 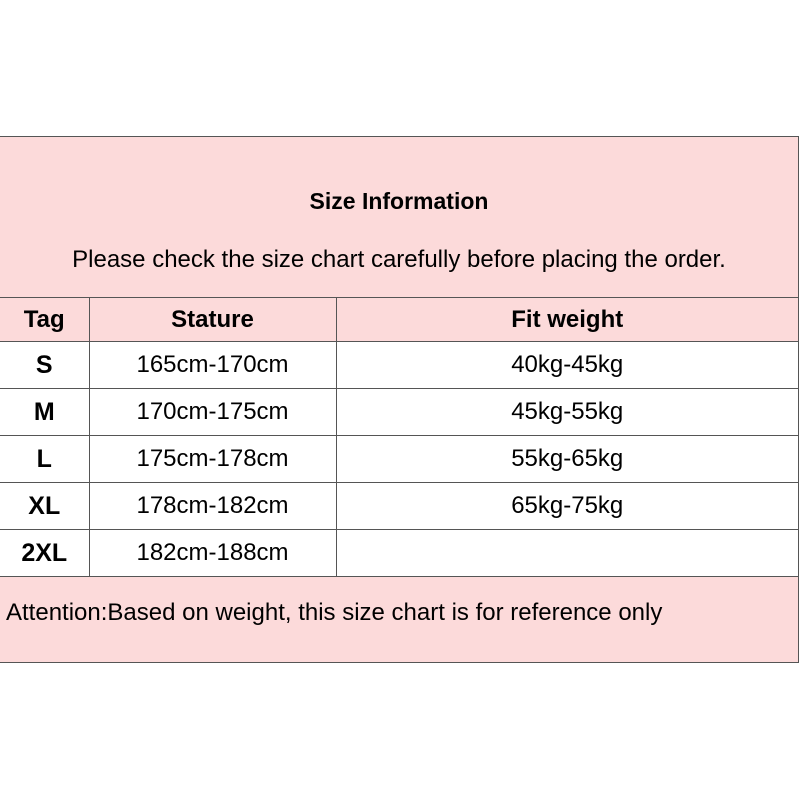 I want to click on stature-cell: 175cm-178cm, so click(x=212, y=459).